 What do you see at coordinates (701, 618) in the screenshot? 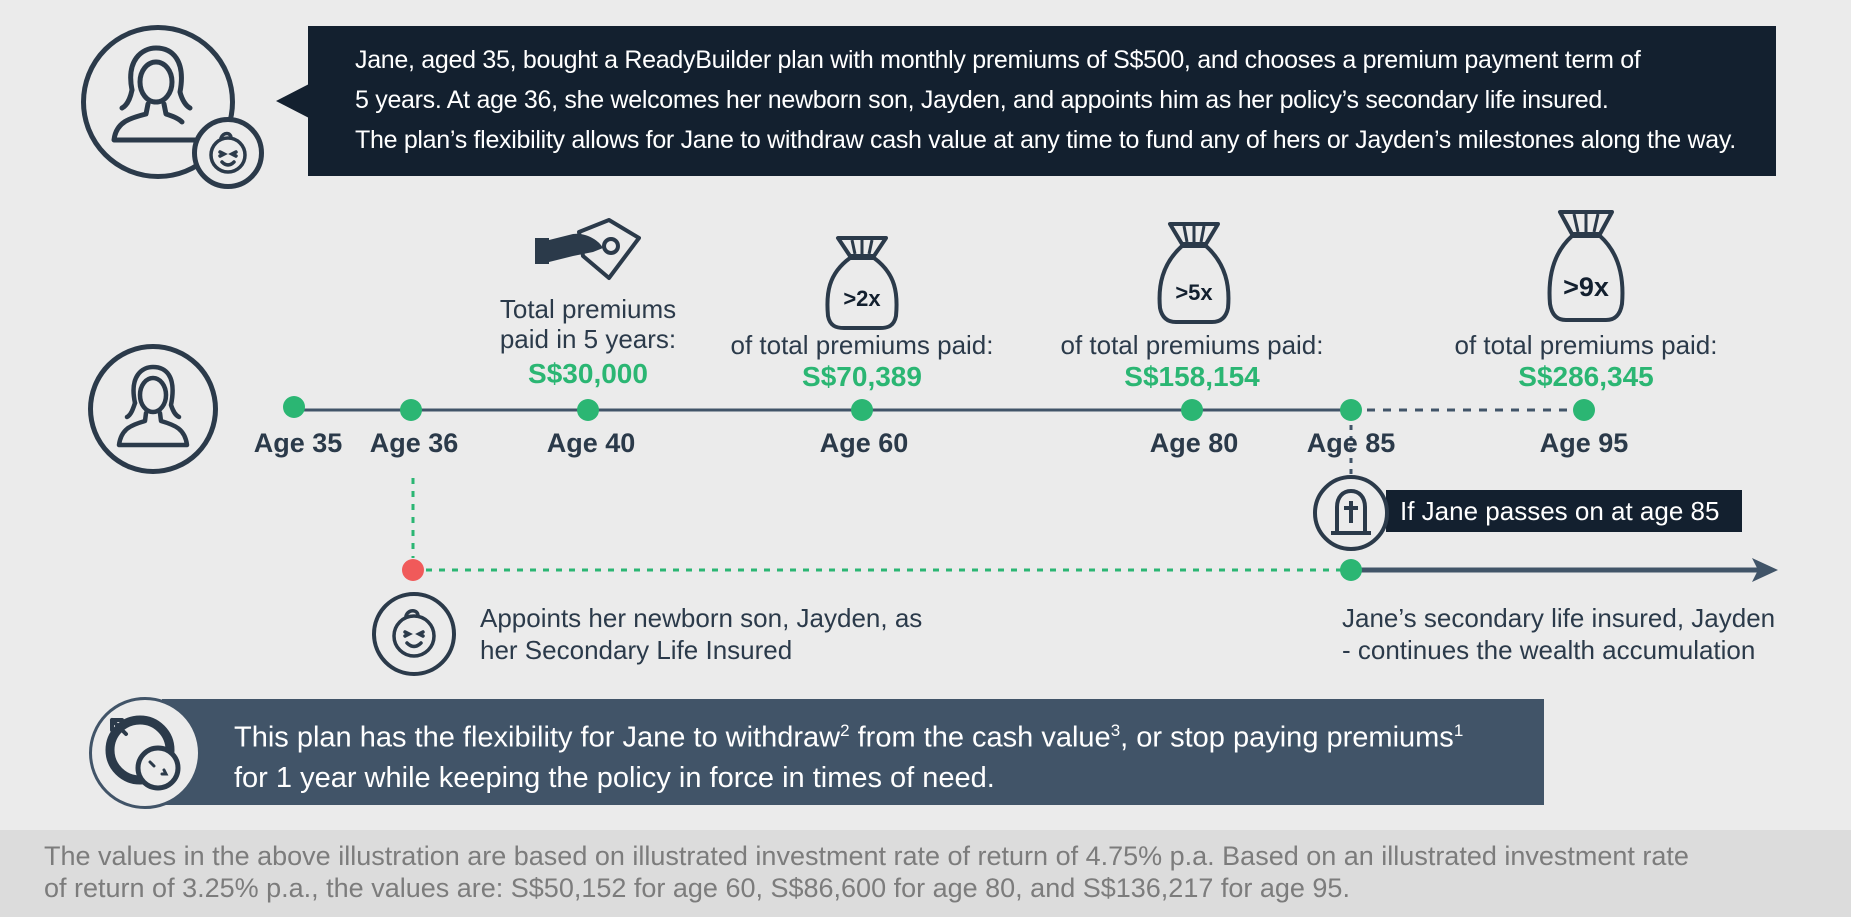
I see `appoint-description: Appoints her newborn son, Jayden, as` at bounding box center [701, 618].